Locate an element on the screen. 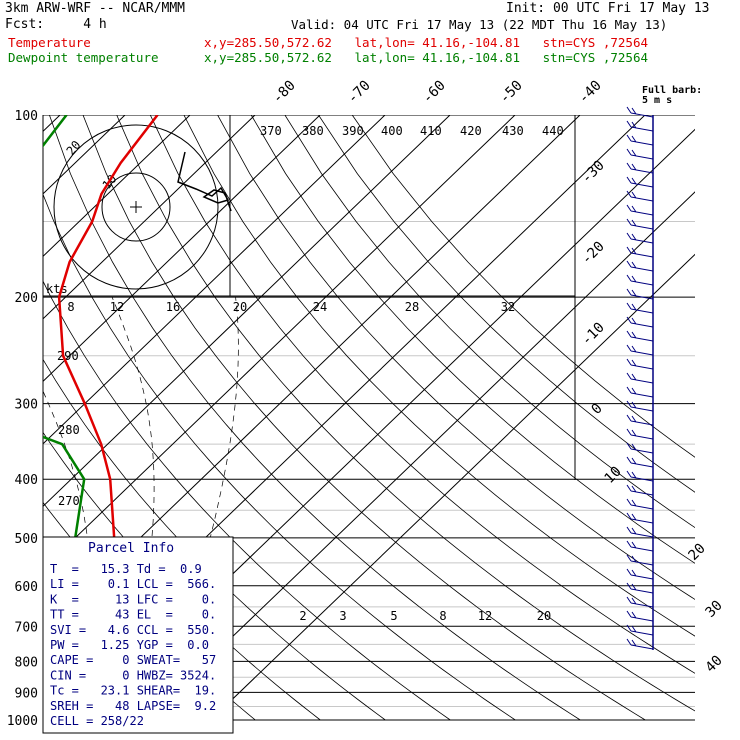  mixing-ratio-label: 12 is located at coordinates (485, 616).